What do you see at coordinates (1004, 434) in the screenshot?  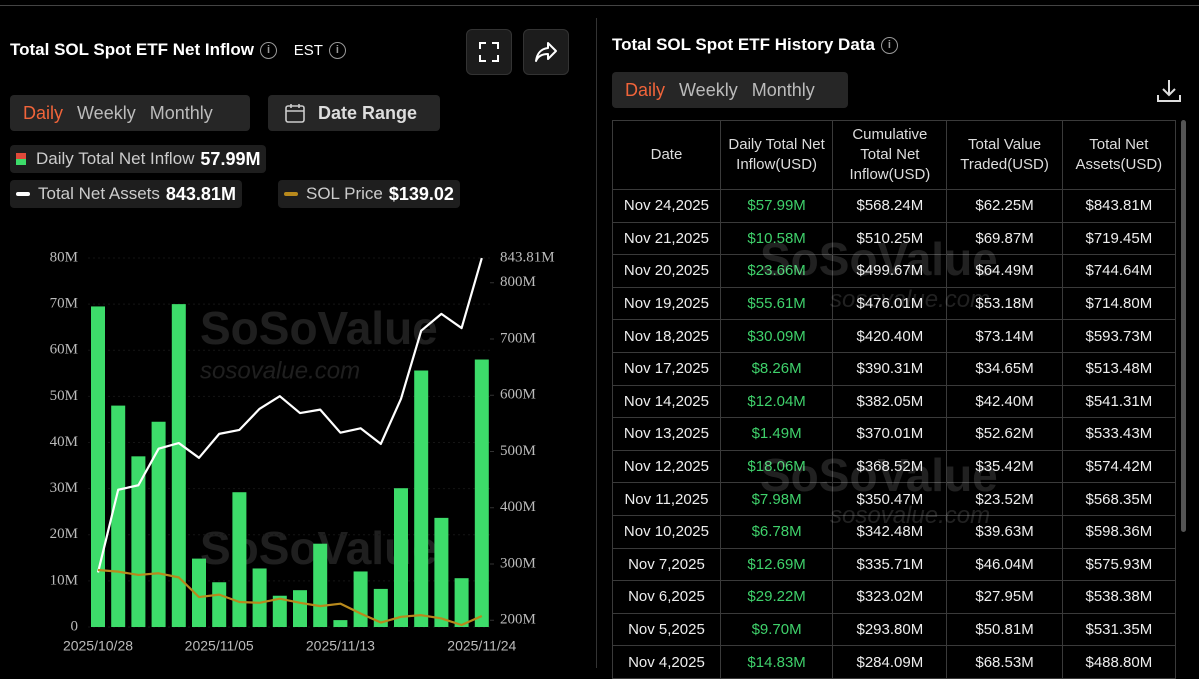 I see `table-cell: $52.62M` at bounding box center [1004, 434].